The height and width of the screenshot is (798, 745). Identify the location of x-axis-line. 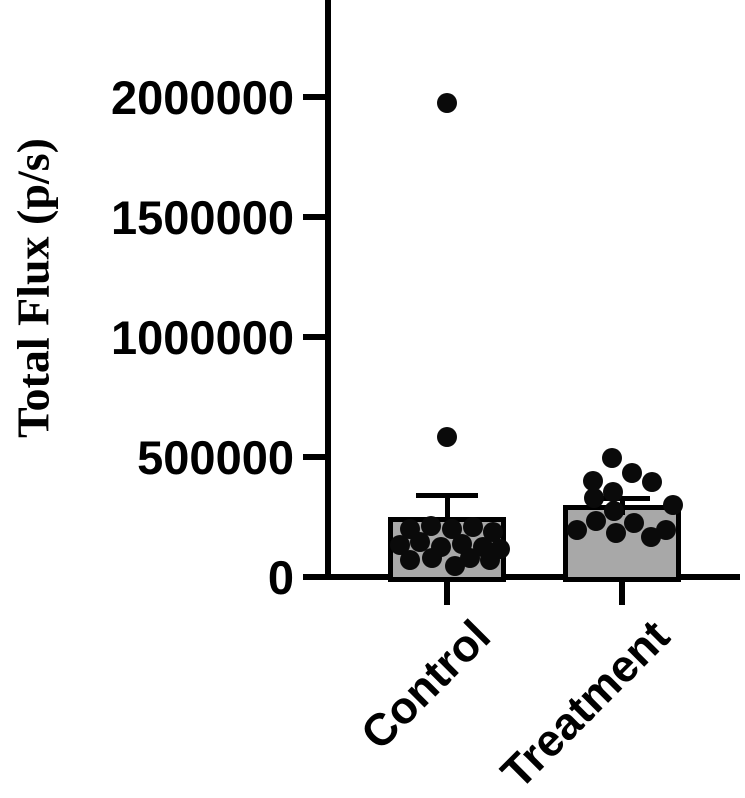
(532, 577).